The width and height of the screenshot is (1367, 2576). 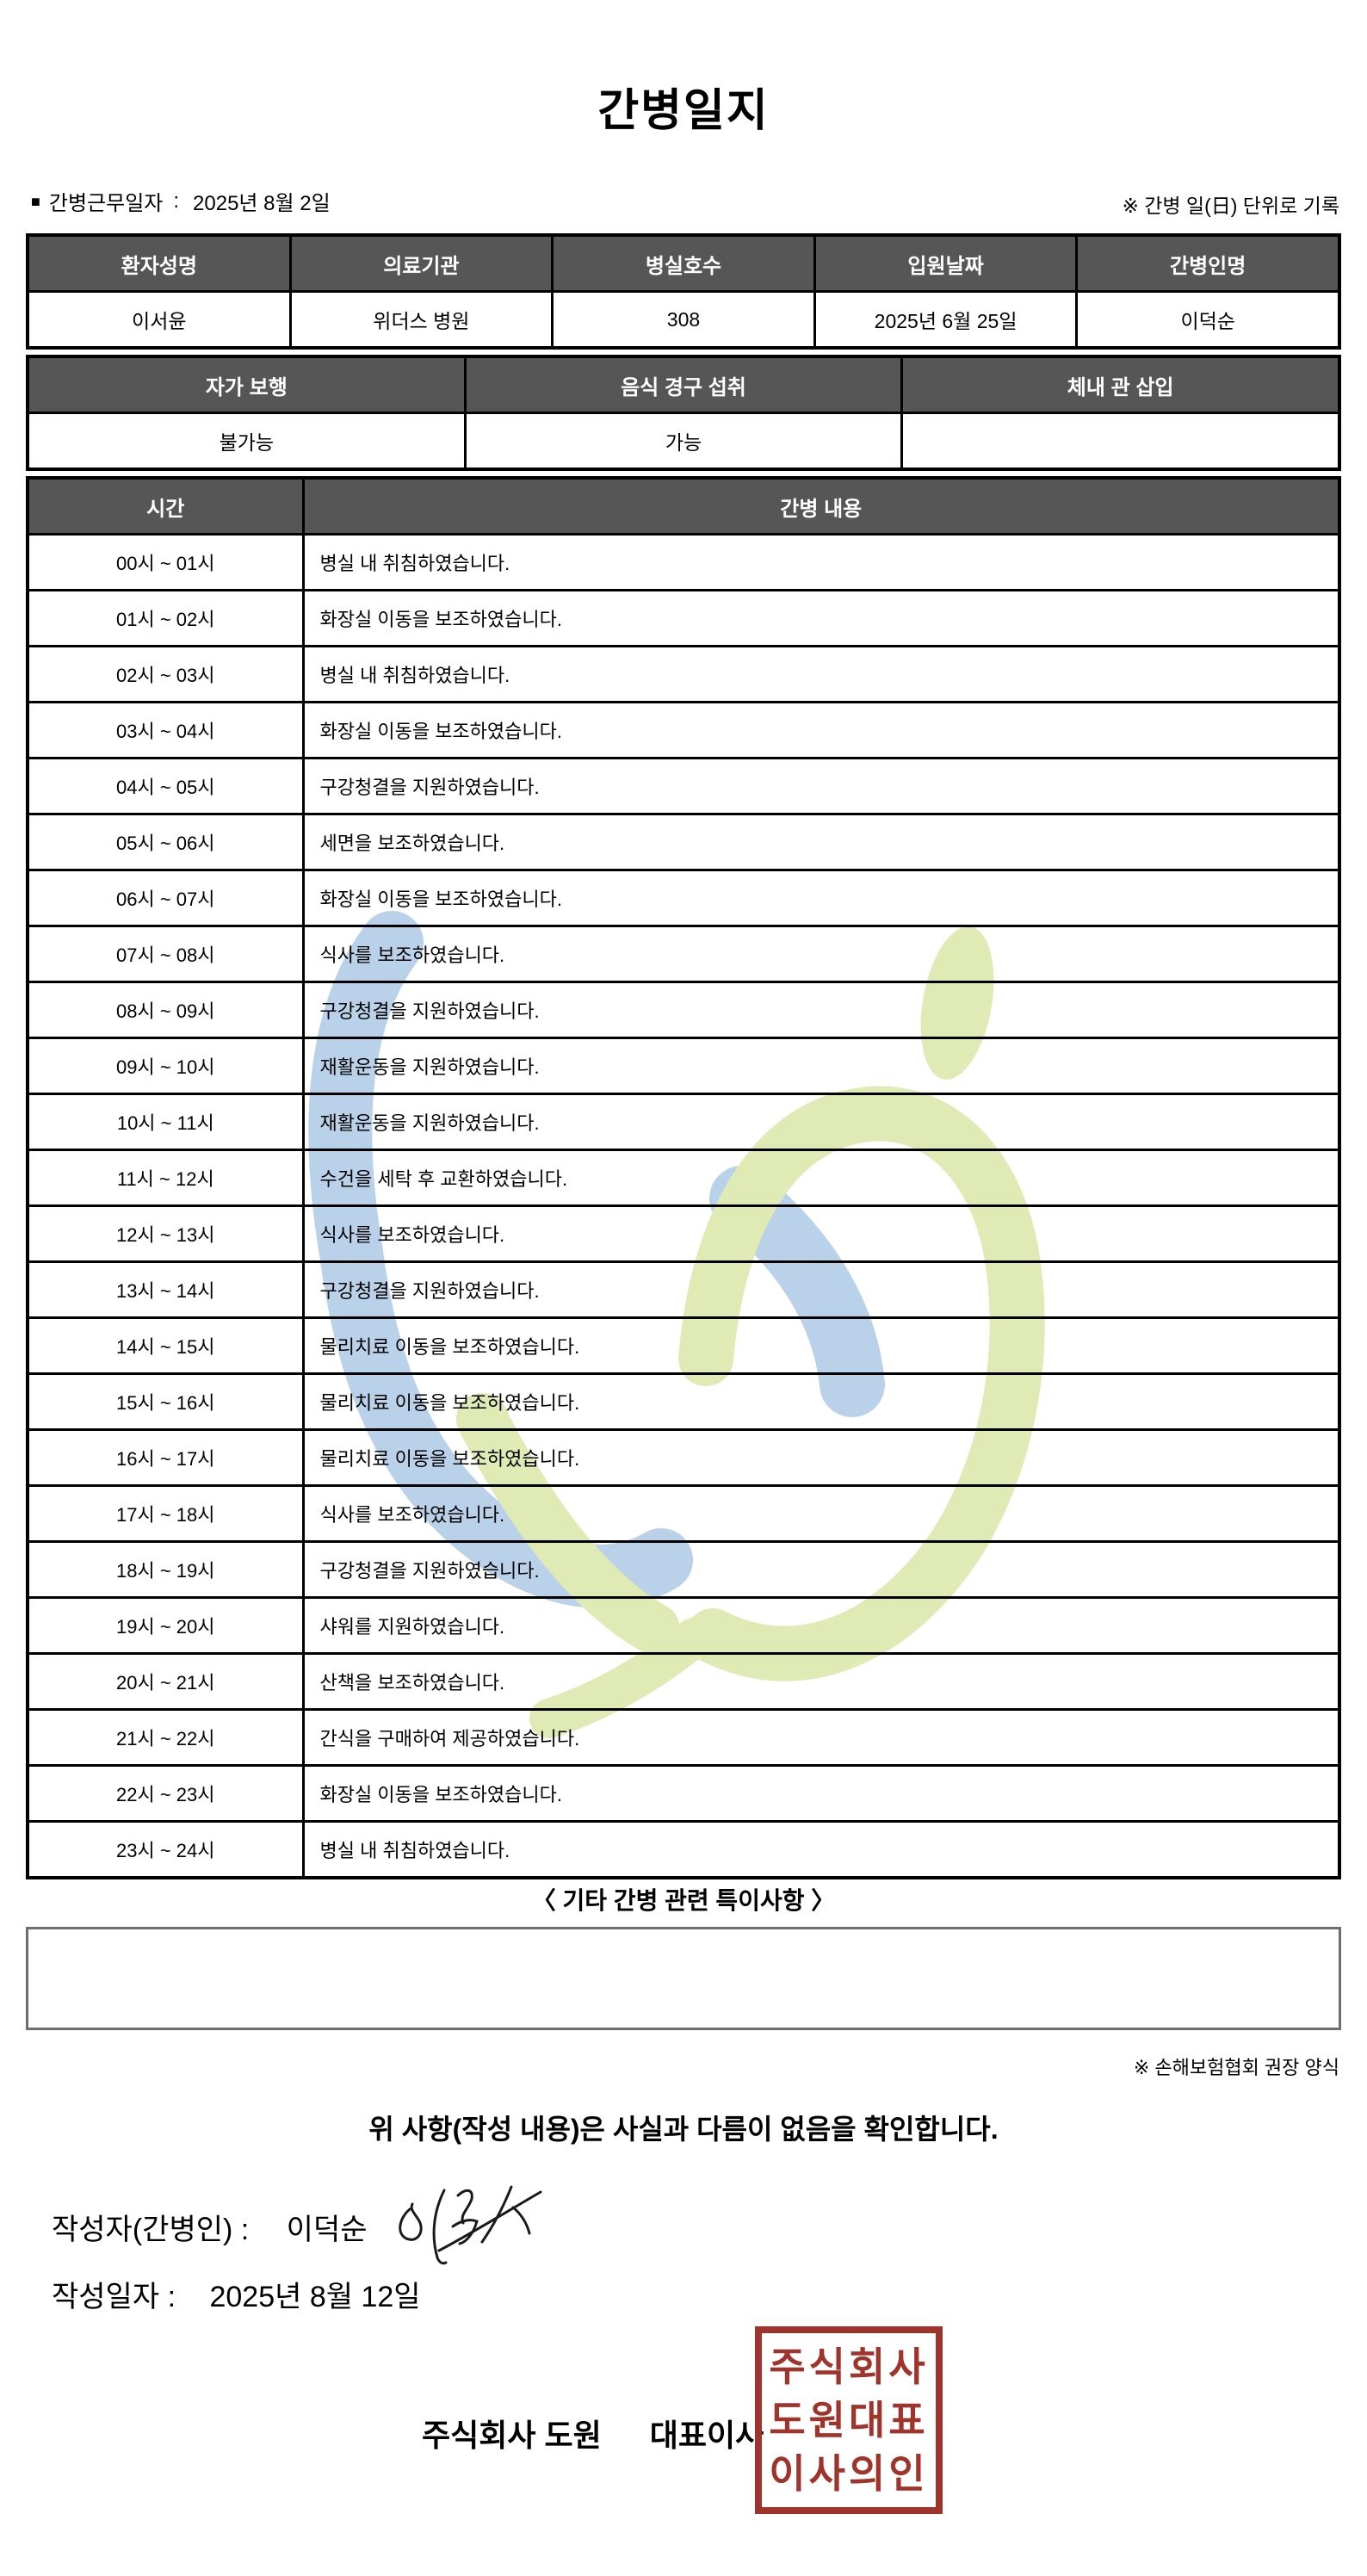 What do you see at coordinates (821, 1738) in the screenshot?
I see `care-row-content: 간식을 구매하여 제공하였습니다.` at bounding box center [821, 1738].